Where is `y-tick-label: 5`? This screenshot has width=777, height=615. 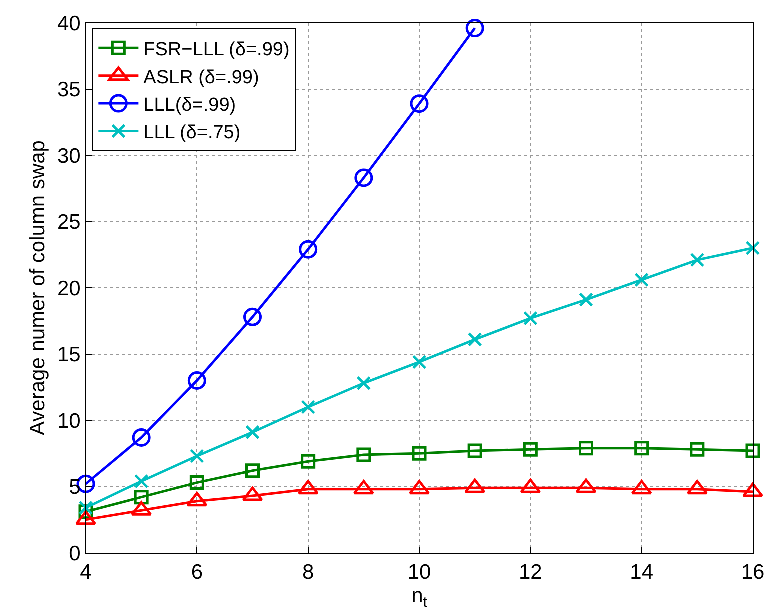 y-tick-label: 5 is located at coordinates (75, 488).